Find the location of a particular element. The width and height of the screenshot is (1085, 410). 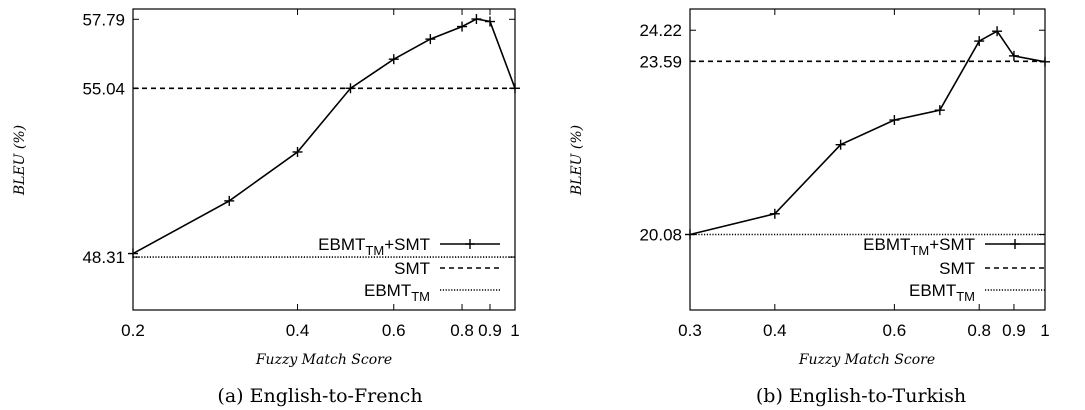

y-tick-label: 48.31 is located at coordinates (103, 257).